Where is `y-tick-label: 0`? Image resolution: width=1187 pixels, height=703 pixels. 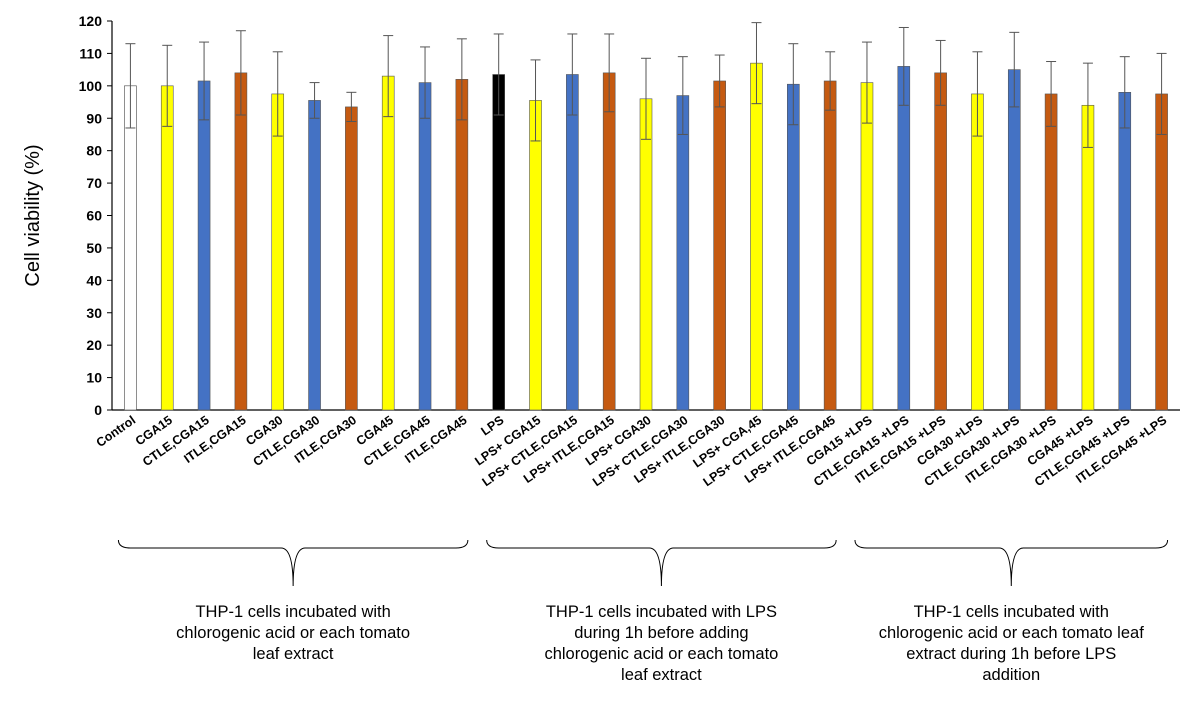
y-tick-label: 0 is located at coordinates (98, 410).